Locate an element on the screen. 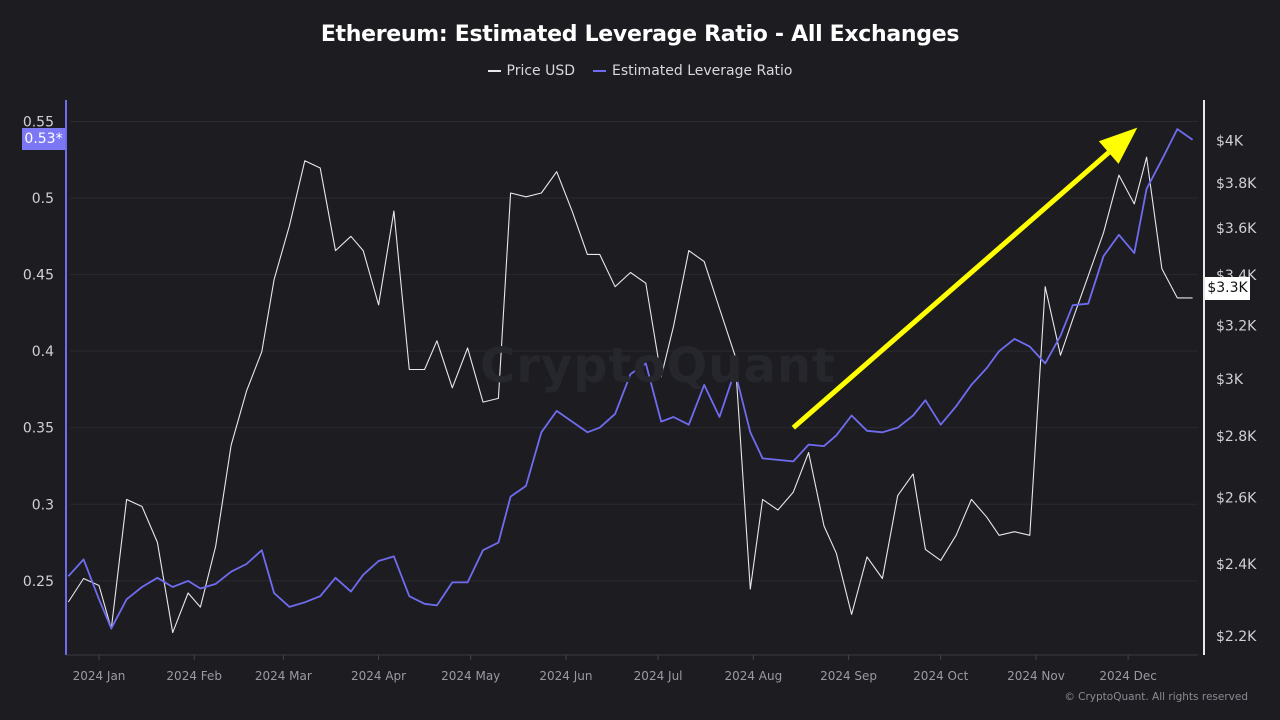 Image resolution: width=1280 pixels, height=720 pixels. left-tick-label: 0.45 is located at coordinates (38, 276).